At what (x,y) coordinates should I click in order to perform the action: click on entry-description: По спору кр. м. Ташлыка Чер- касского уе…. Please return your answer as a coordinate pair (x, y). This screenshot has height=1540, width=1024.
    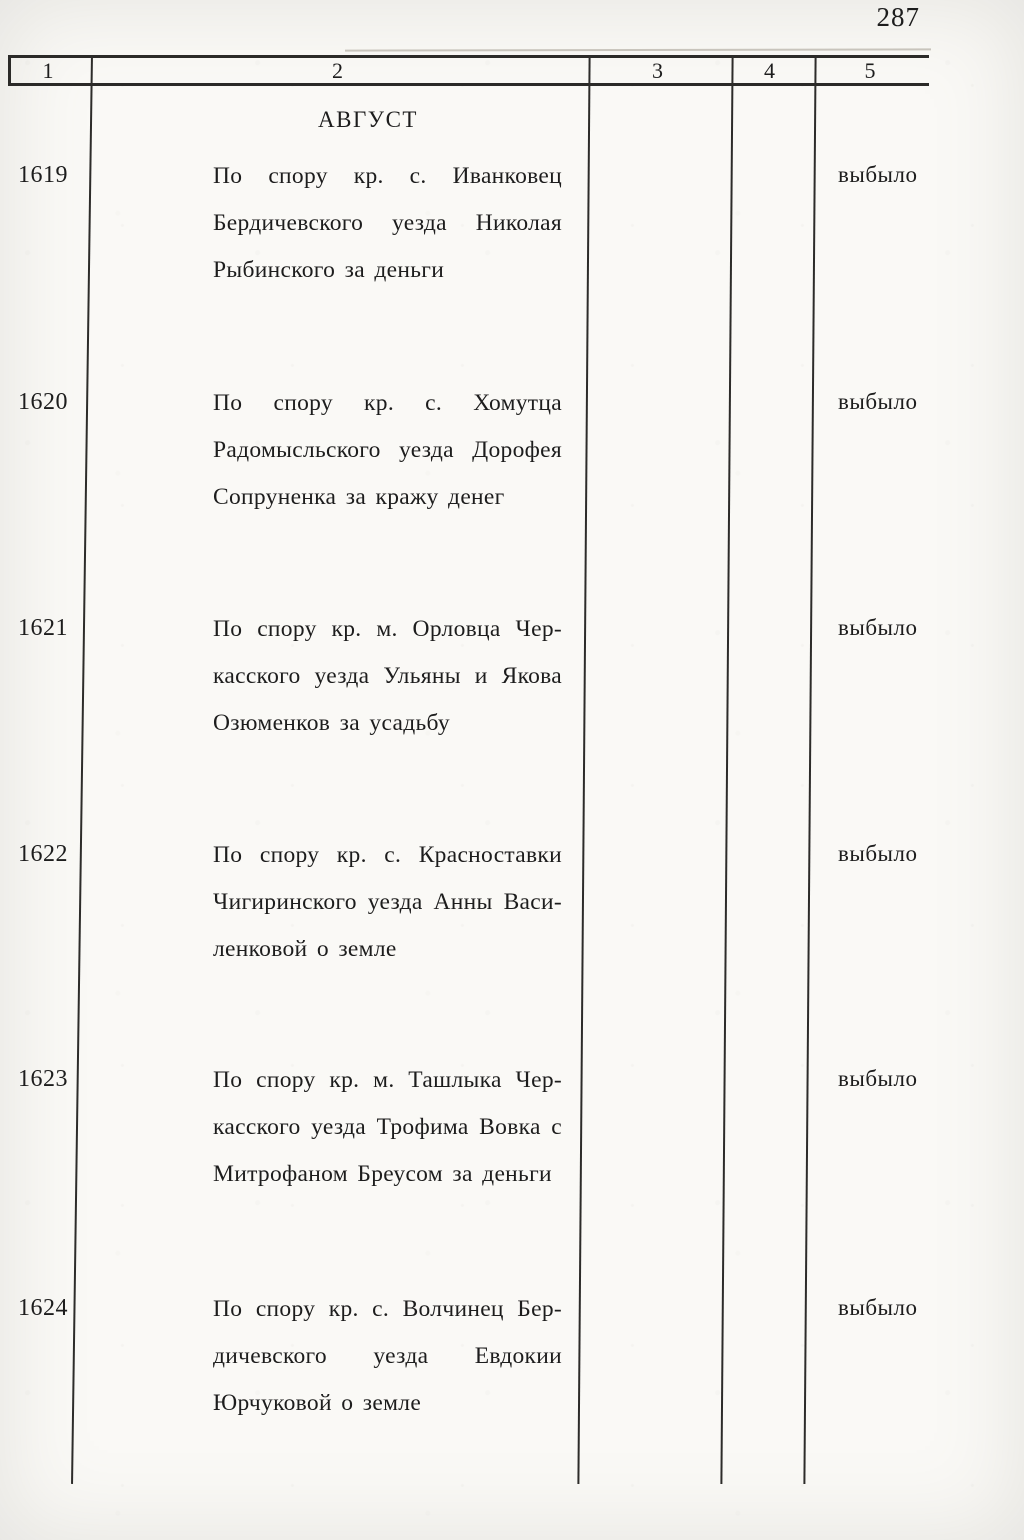
    Looking at the image, I should click on (387, 1127).